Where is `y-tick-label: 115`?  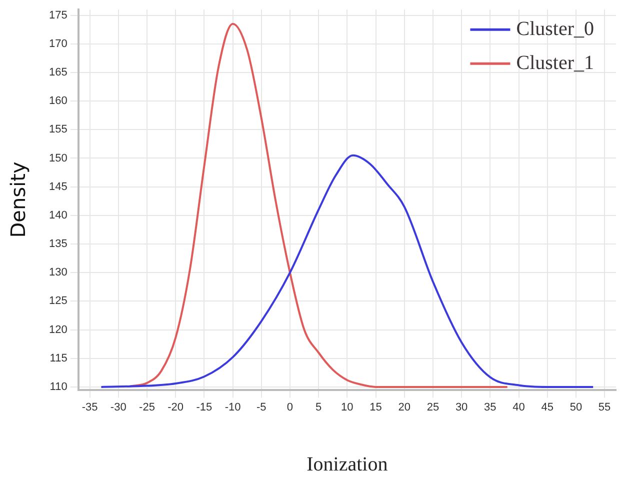
y-tick-label: 115 is located at coordinates (59, 358).